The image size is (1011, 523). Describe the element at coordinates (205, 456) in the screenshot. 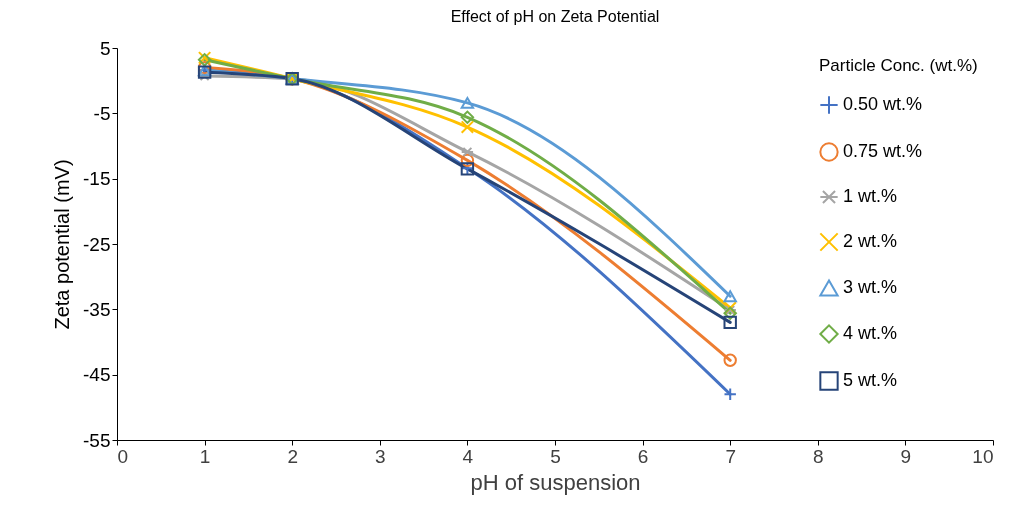

I see `x-tick-label: 1` at that location.